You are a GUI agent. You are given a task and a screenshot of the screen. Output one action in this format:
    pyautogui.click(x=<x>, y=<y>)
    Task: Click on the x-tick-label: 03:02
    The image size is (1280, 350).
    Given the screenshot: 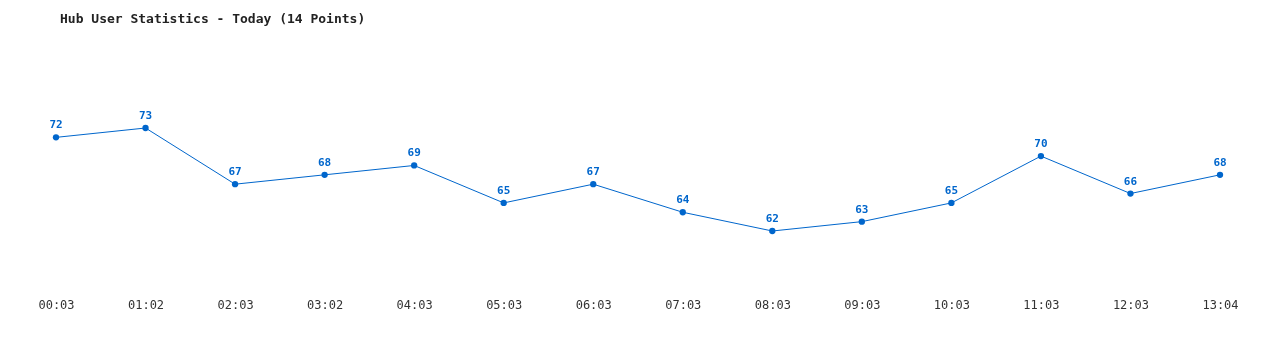 What is the action you would take?
    pyautogui.click(x=325, y=304)
    